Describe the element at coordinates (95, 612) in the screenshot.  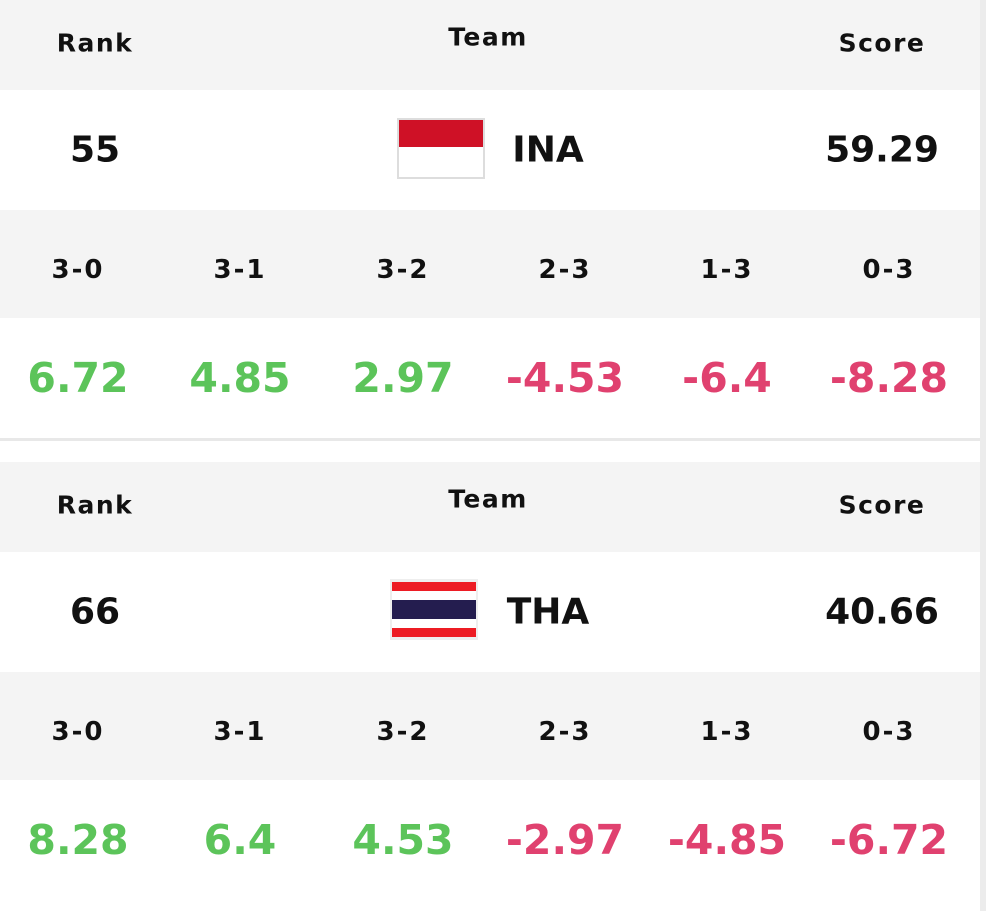
I see `rank: 66` at that location.